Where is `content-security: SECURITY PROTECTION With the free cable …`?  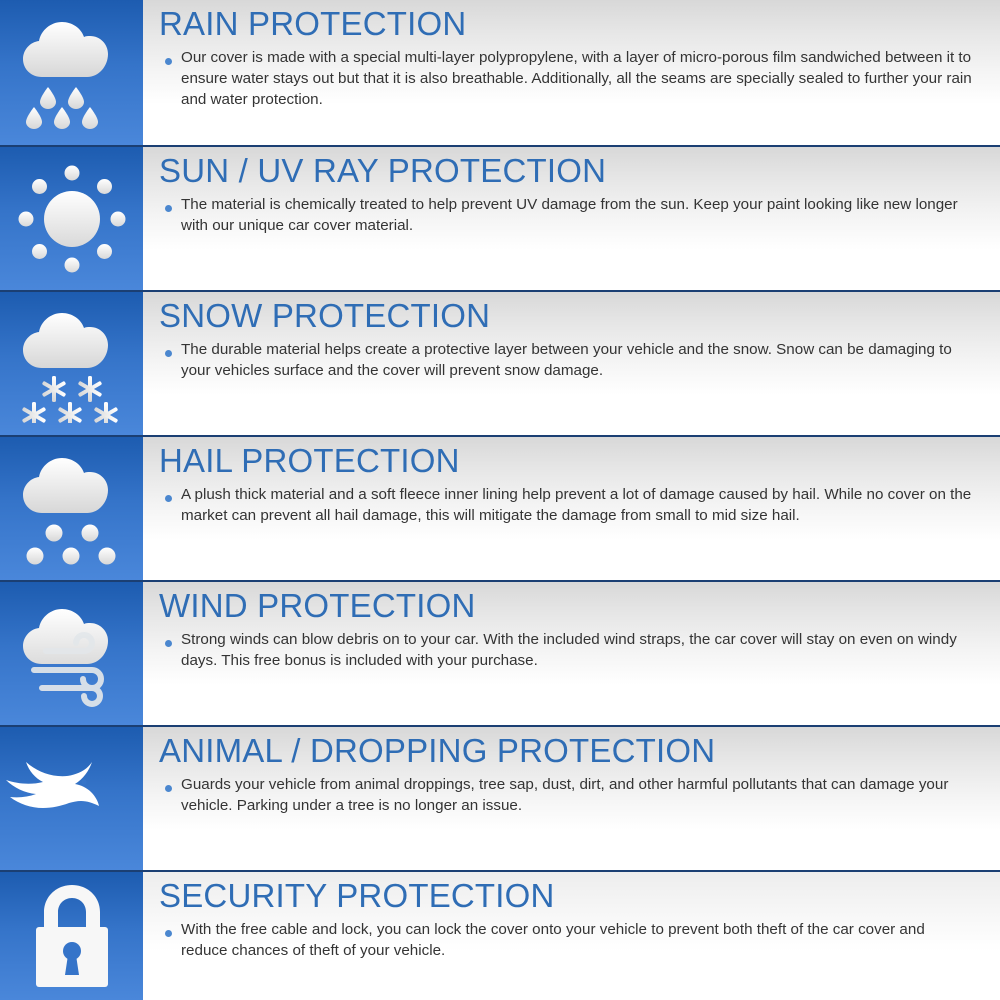 content-security: SECURITY PROTECTION With the free cable … is located at coordinates (571, 936).